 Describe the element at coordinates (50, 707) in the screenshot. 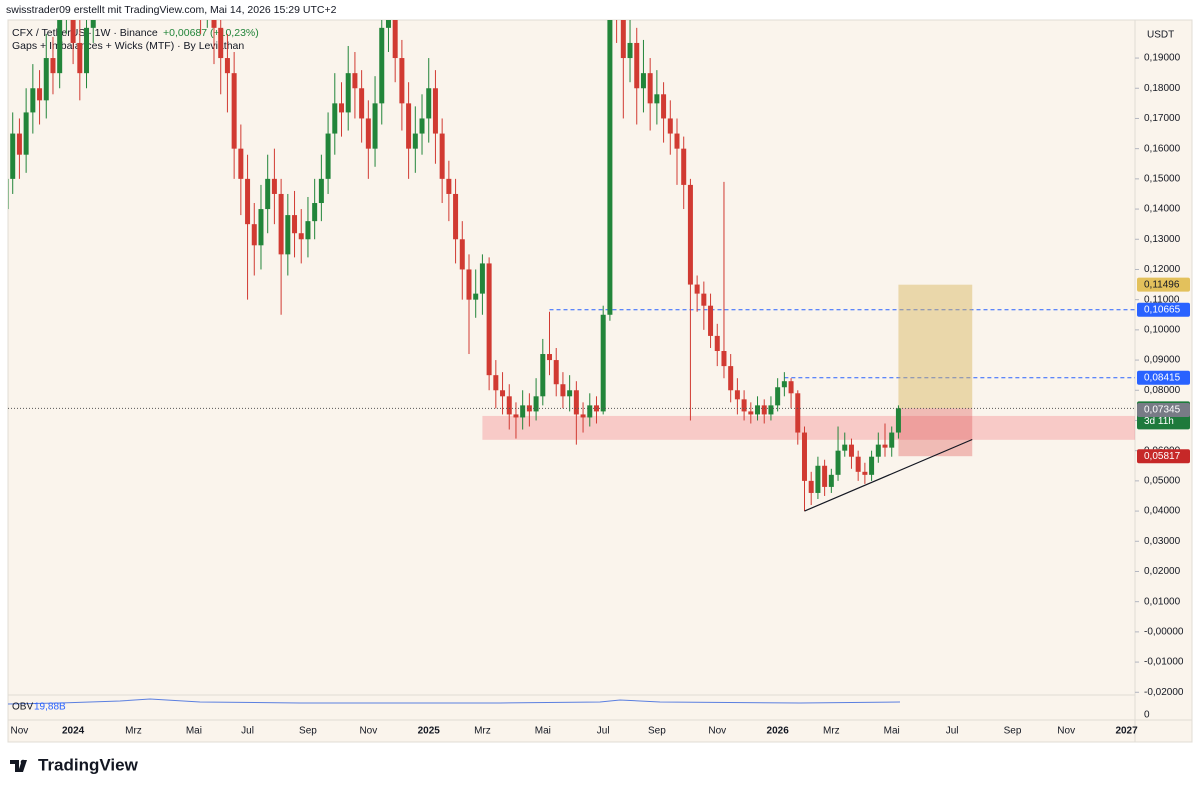

I see `obv-value: 19,88B` at that location.